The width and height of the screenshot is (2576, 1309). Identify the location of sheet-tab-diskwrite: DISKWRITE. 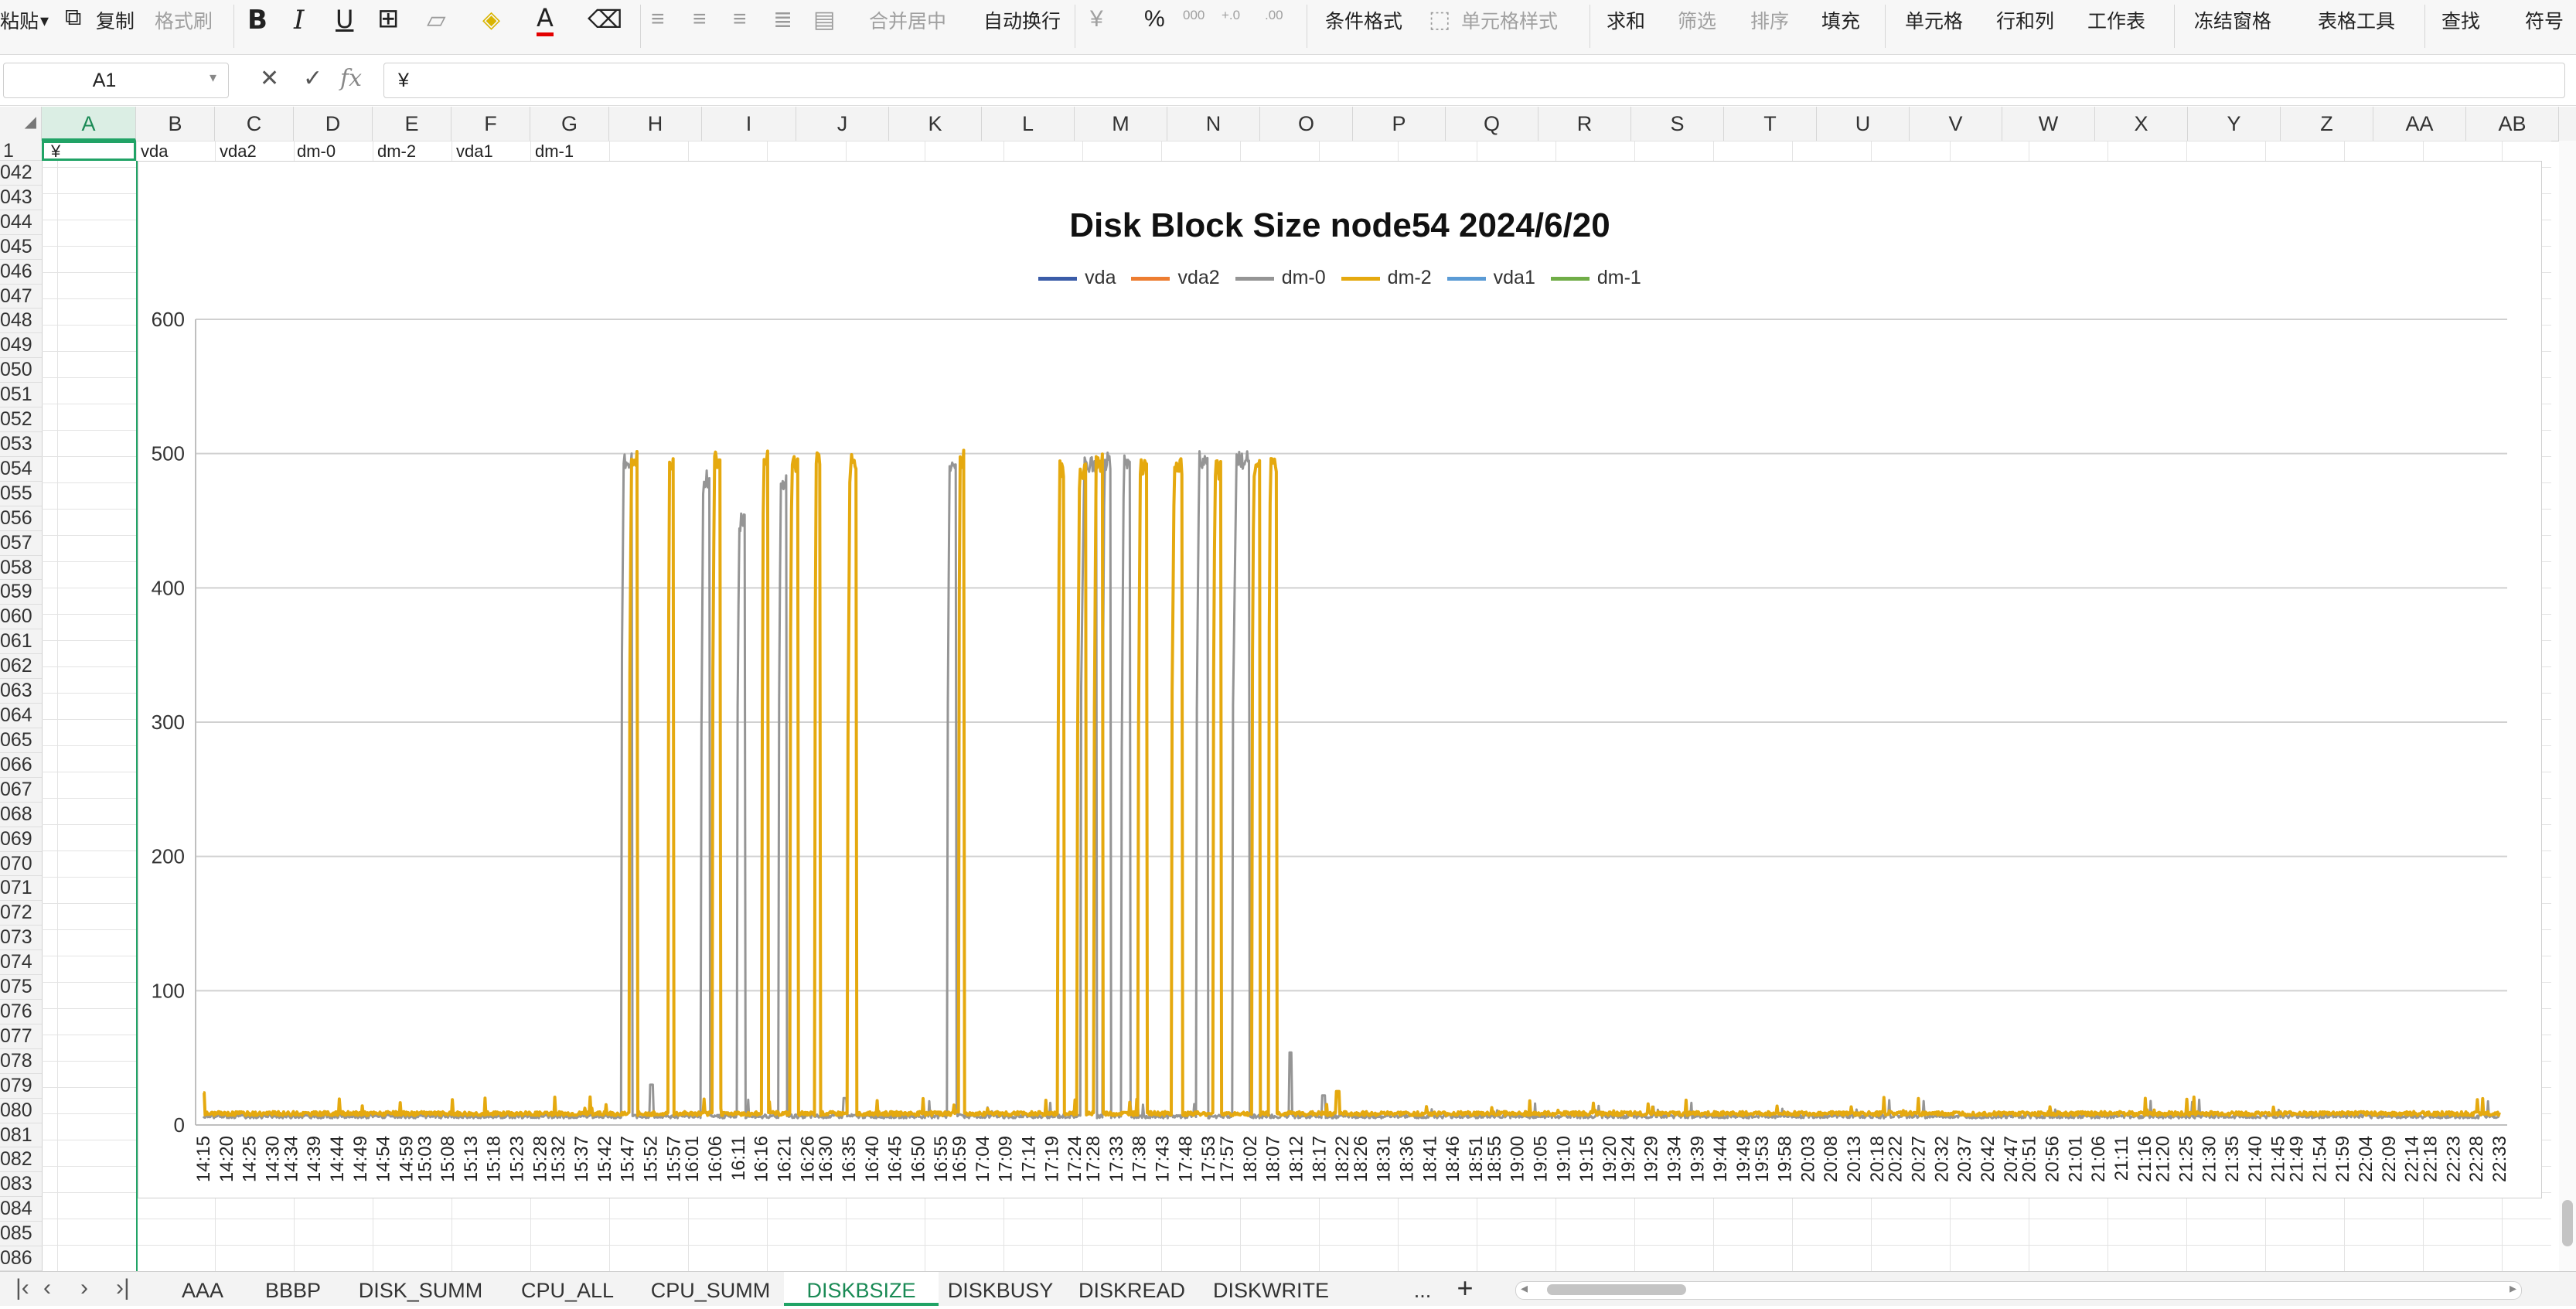
(1270, 1290).